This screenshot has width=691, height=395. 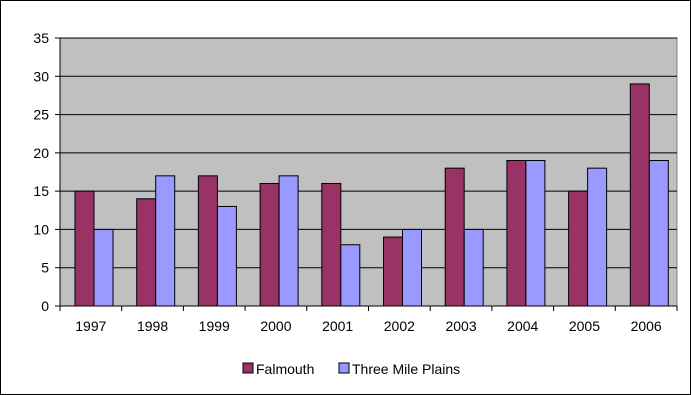 I want to click on x-tick-label: 1998, so click(x=152, y=326).